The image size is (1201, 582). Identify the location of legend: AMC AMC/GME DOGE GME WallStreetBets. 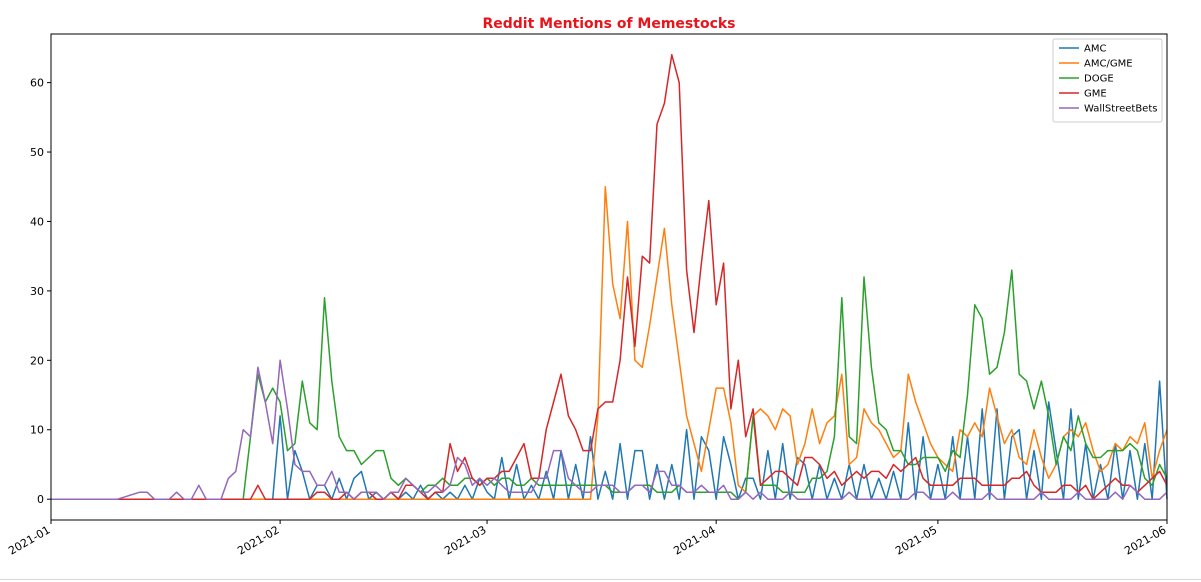
(1107, 80).